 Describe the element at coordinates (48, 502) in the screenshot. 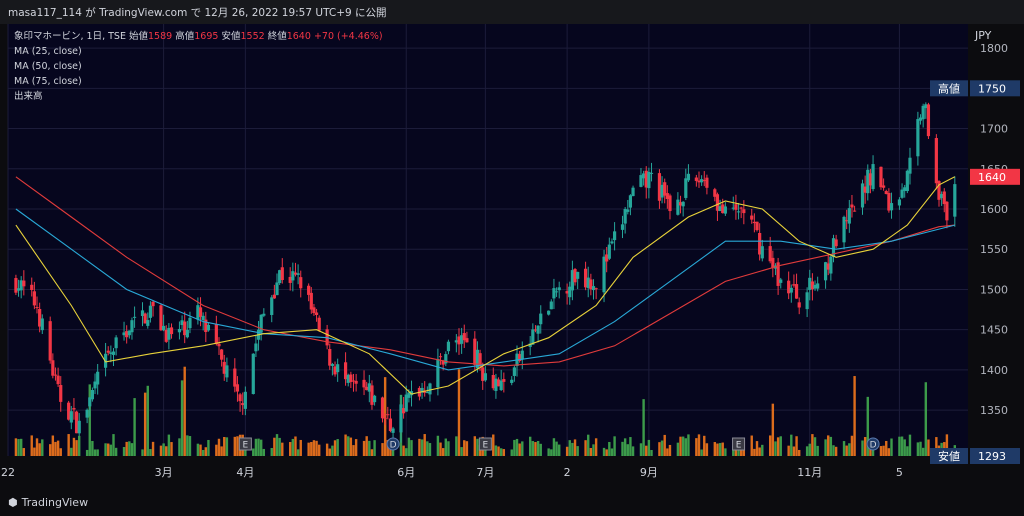

I see `tradingview-logo: ⬢ TradingView` at that location.